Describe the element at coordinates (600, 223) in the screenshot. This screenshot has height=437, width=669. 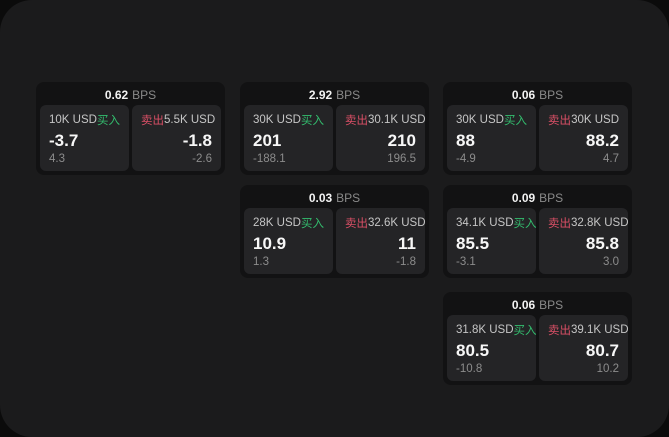
I see `sell-amount: 32.8K USD` at that location.